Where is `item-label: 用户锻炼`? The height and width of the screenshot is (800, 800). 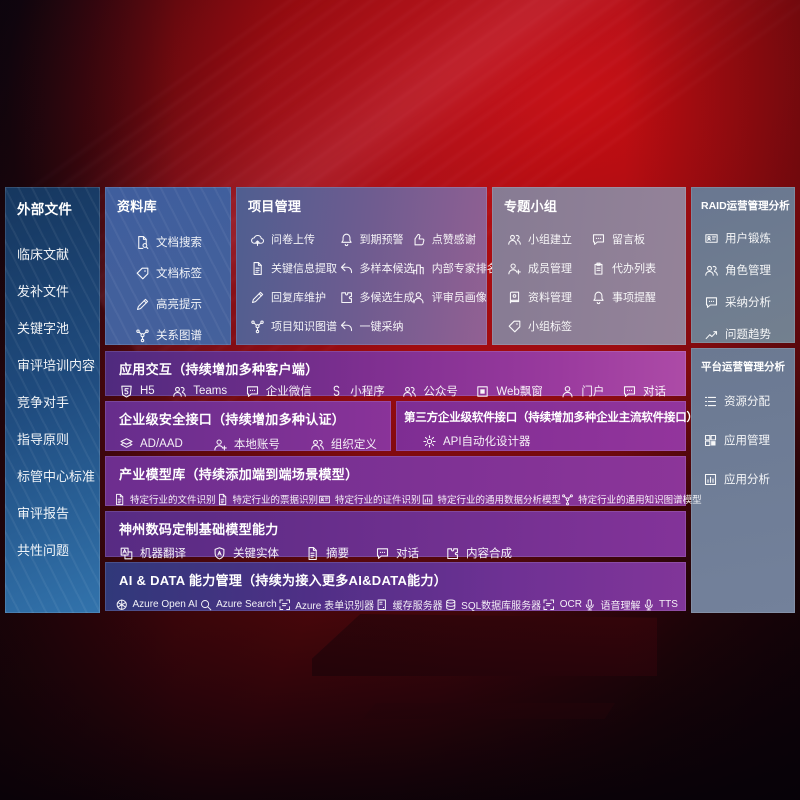 item-label: 用户锻炼 is located at coordinates (748, 239).